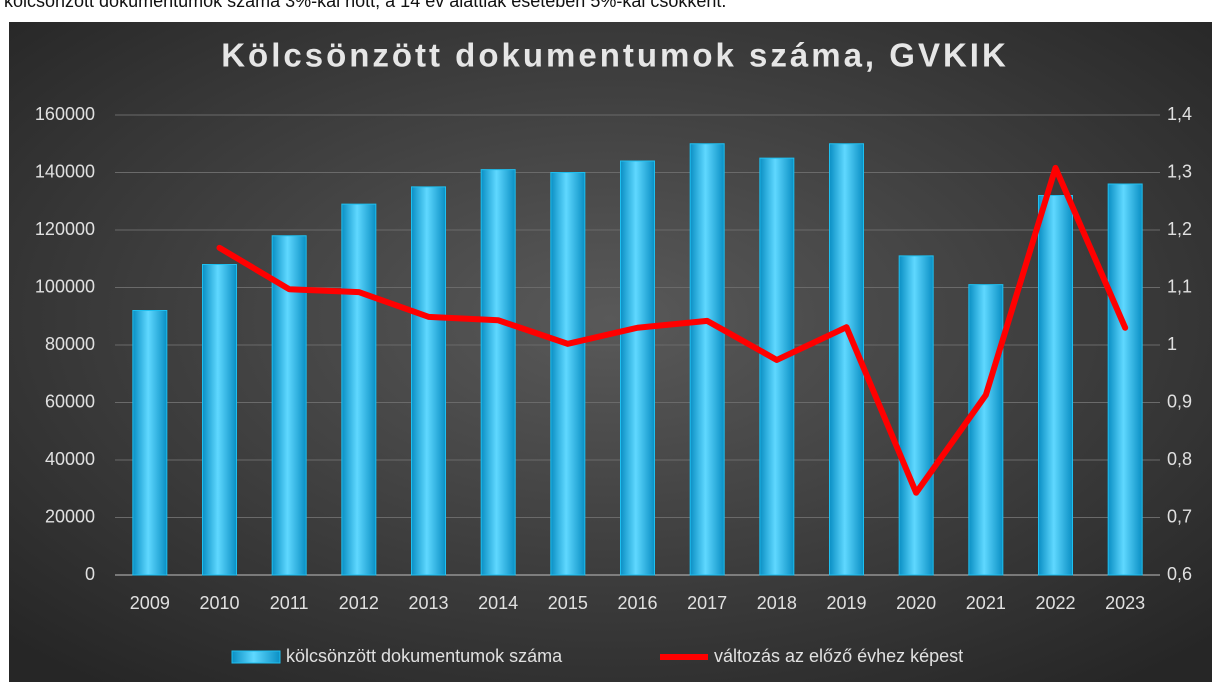  What do you see at coordinates (150, 603) in the screenshot?
I see `x-tick-label: 2009` at bounding box center [150, 603].